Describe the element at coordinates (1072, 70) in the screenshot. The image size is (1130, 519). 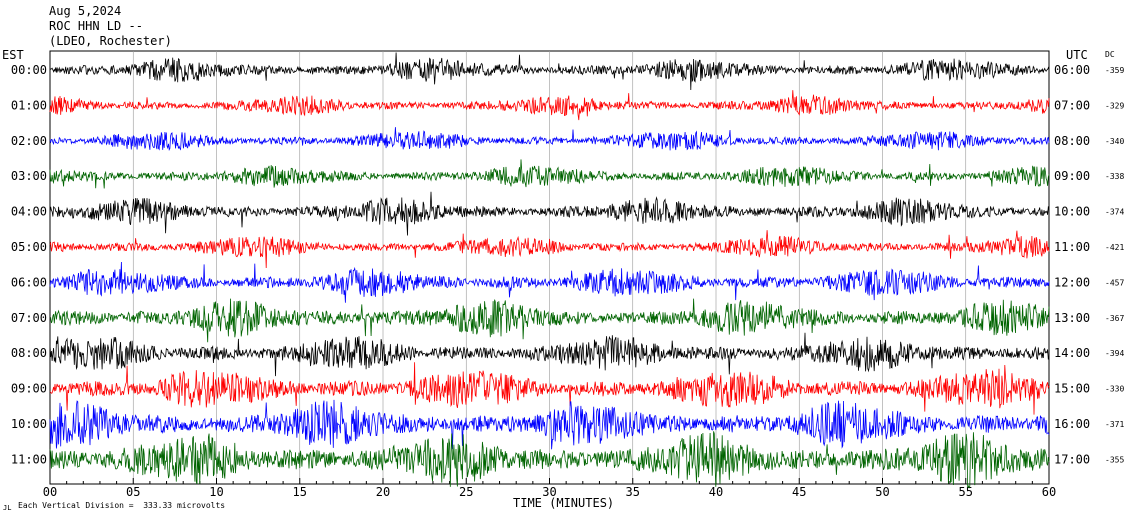
I see `utc-hour-label: 06:00` at that location.